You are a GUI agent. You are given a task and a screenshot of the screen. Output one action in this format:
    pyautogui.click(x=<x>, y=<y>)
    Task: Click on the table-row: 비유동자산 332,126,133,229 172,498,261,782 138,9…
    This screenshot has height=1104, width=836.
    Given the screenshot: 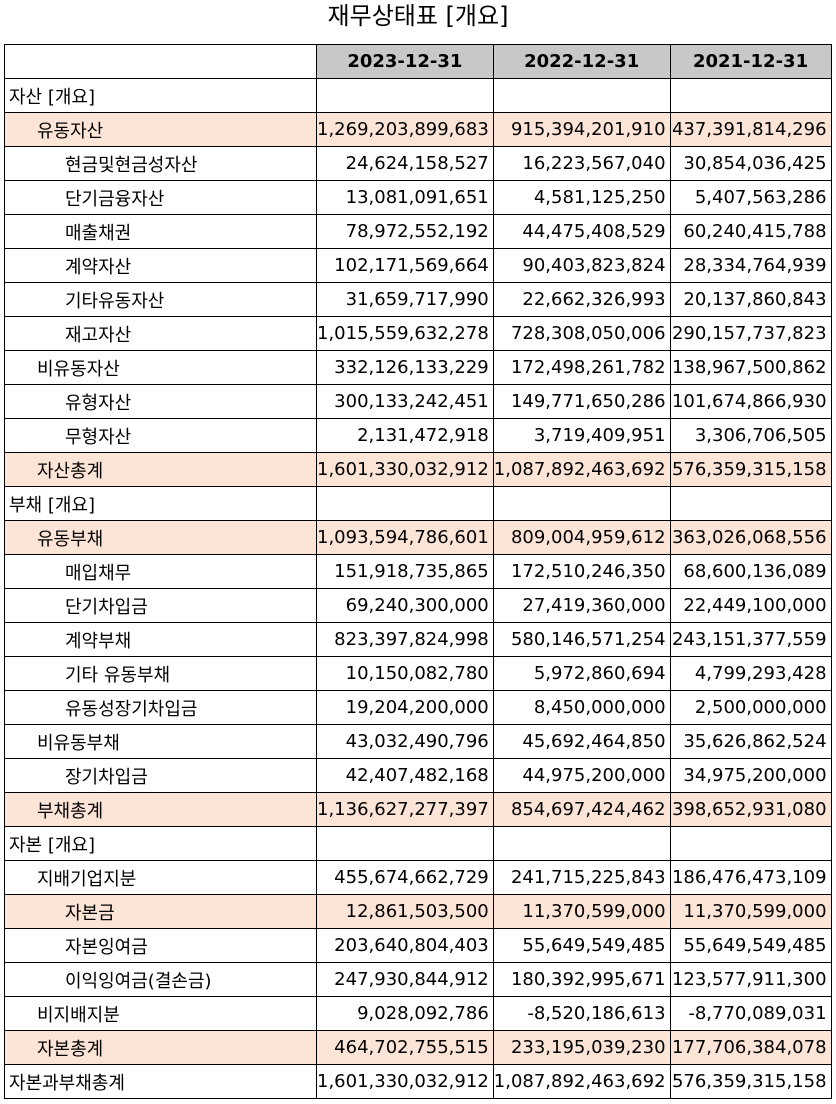 What is the action you would take?
    pyautogui.click(x=418, y=367)
    